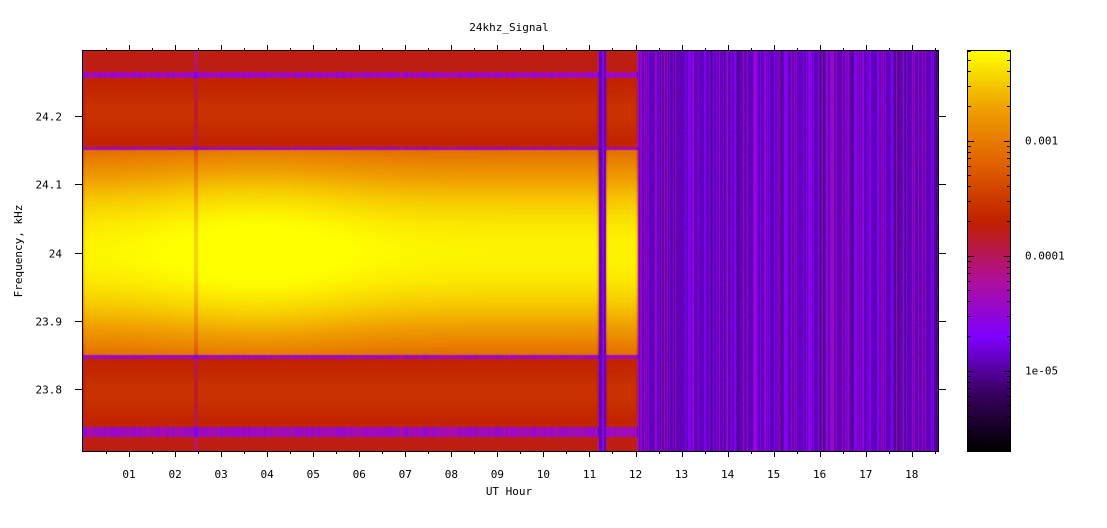  Describe the element at coordinates (49, 322) in the screenshot. I see `y-tick-label: 23.9` at that location.